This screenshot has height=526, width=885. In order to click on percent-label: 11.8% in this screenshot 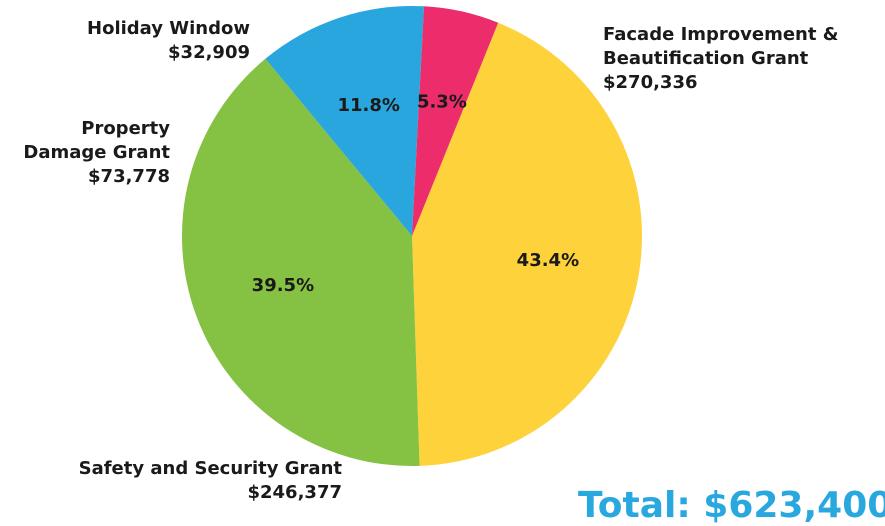, I will do `click(368, 105)`.